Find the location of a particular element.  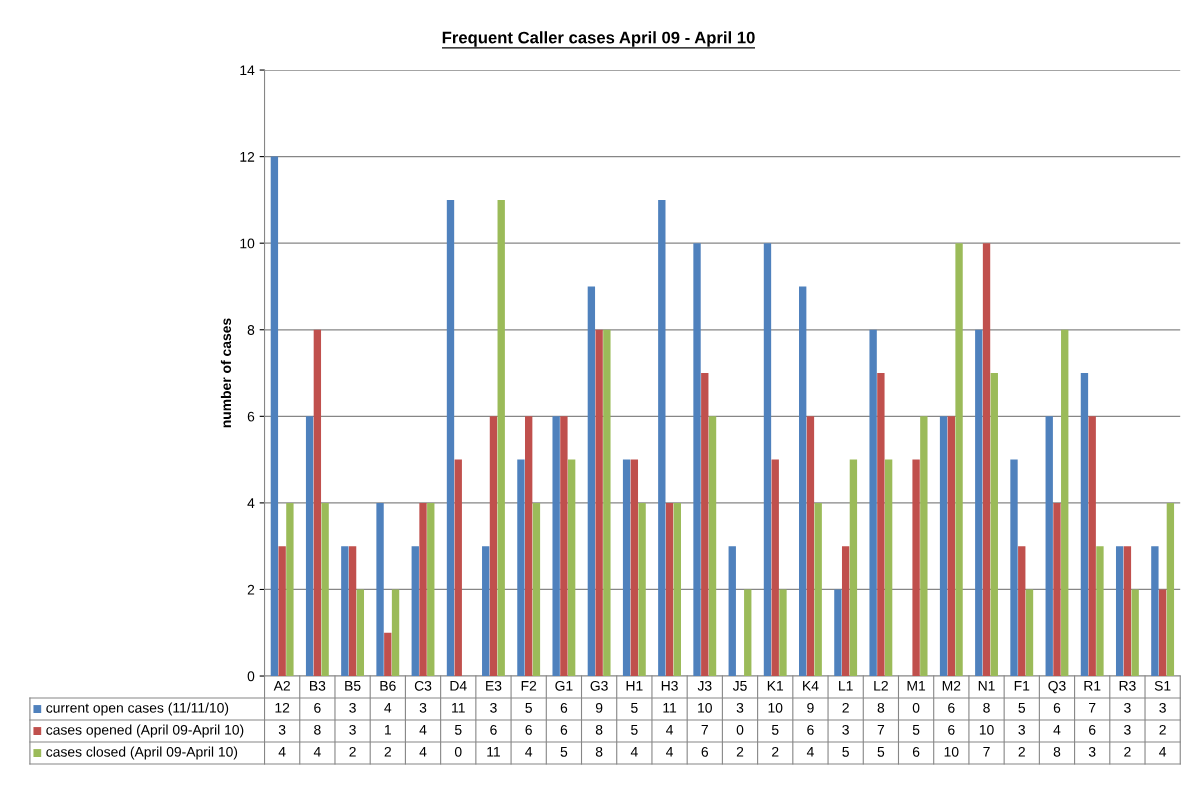

legend-label: cases closed (April 09-April 10) is located at coordinates (142, 753).